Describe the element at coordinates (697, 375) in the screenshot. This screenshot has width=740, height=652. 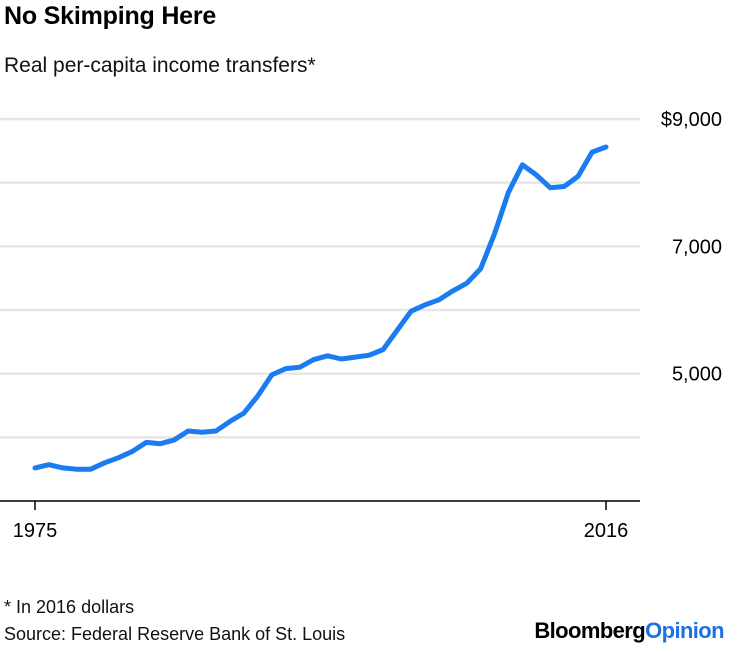
I see `y-tick-label-5000: 5,000` at that location.